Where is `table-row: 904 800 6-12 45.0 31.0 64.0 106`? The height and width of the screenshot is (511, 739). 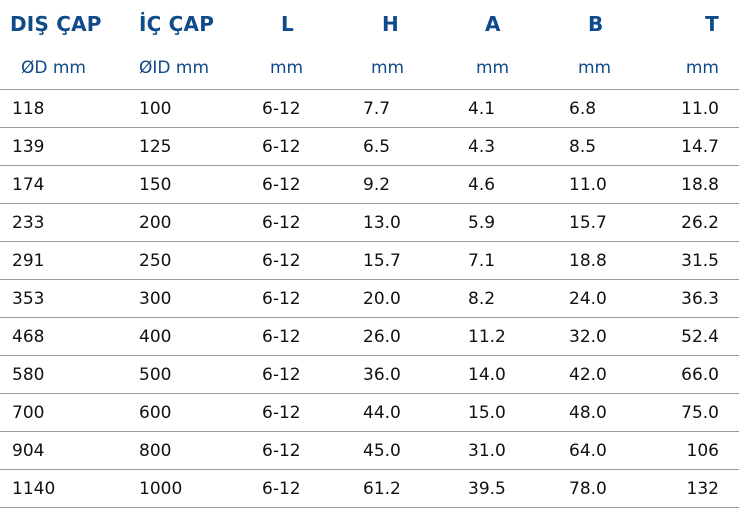 table-row: 904 800 6-12 45.0 31.0 64.0 106 is located at coordinates (369, 450).